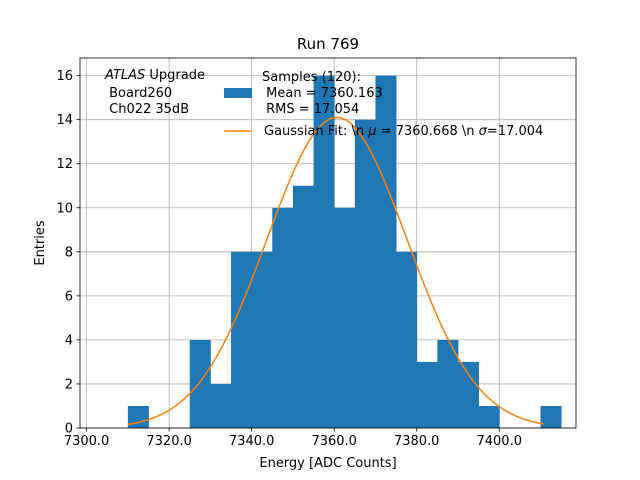 Image resolution: width=640 pixels, height=480 pixels. I want to click on y-tick-label: 4, so click(69, 340).